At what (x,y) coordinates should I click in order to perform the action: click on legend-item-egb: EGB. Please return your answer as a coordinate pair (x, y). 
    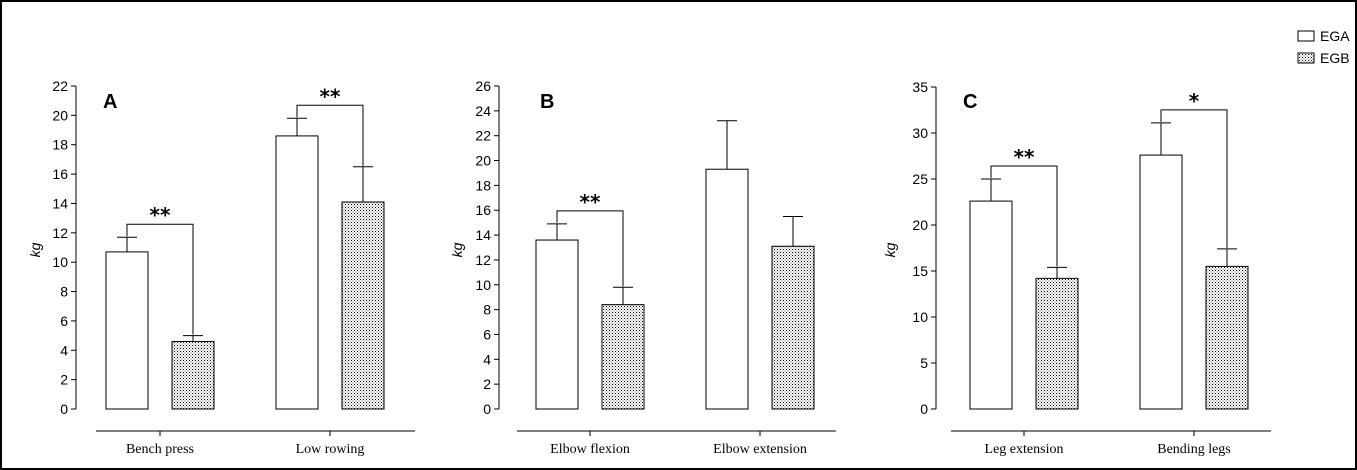
    Looking at the image, I should click on (1323, 58).